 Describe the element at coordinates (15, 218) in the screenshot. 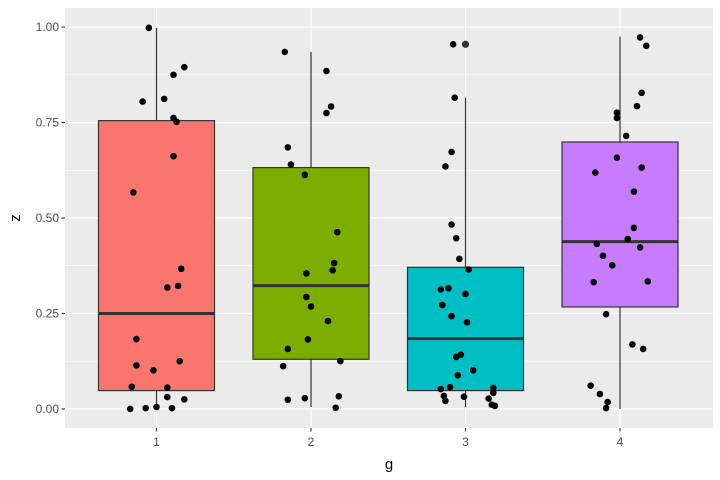

I see `y-axis-title: z` at that location.